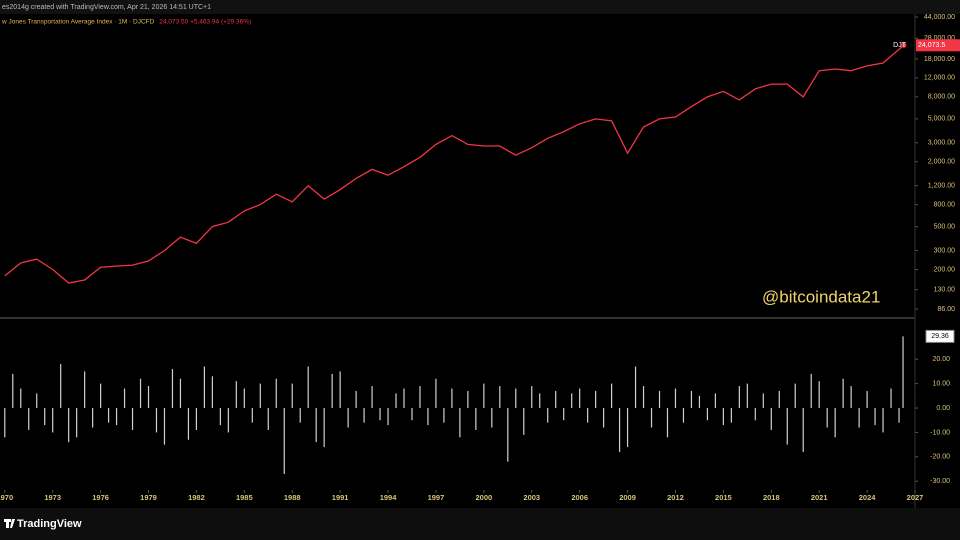  Describe the element at coordinates (945, 204) in the screenshot. I see `y-tick-label: 800.00` at that location.